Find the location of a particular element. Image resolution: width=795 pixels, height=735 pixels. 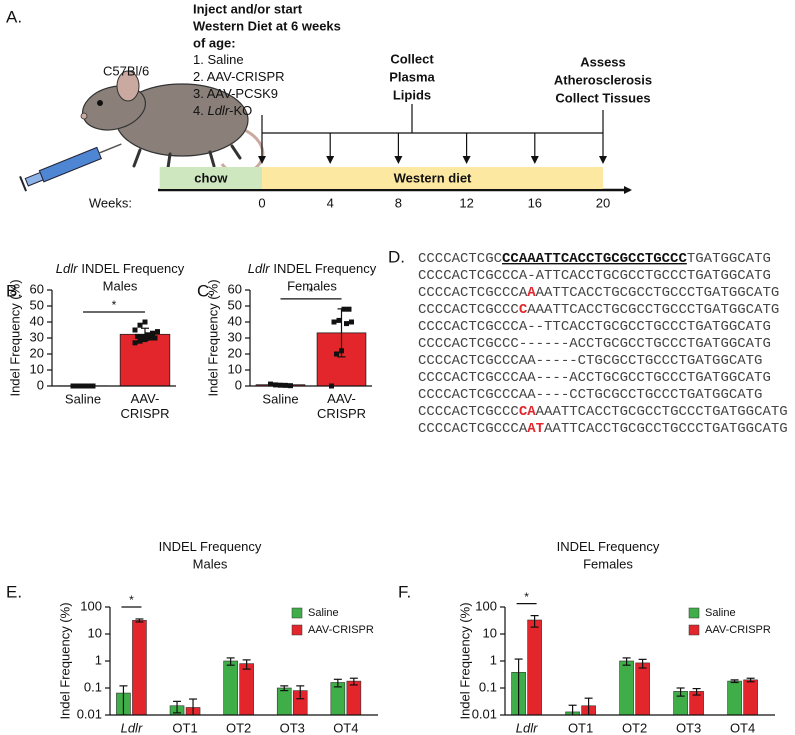

item-text: 4. is located at coordinates (200, 110).